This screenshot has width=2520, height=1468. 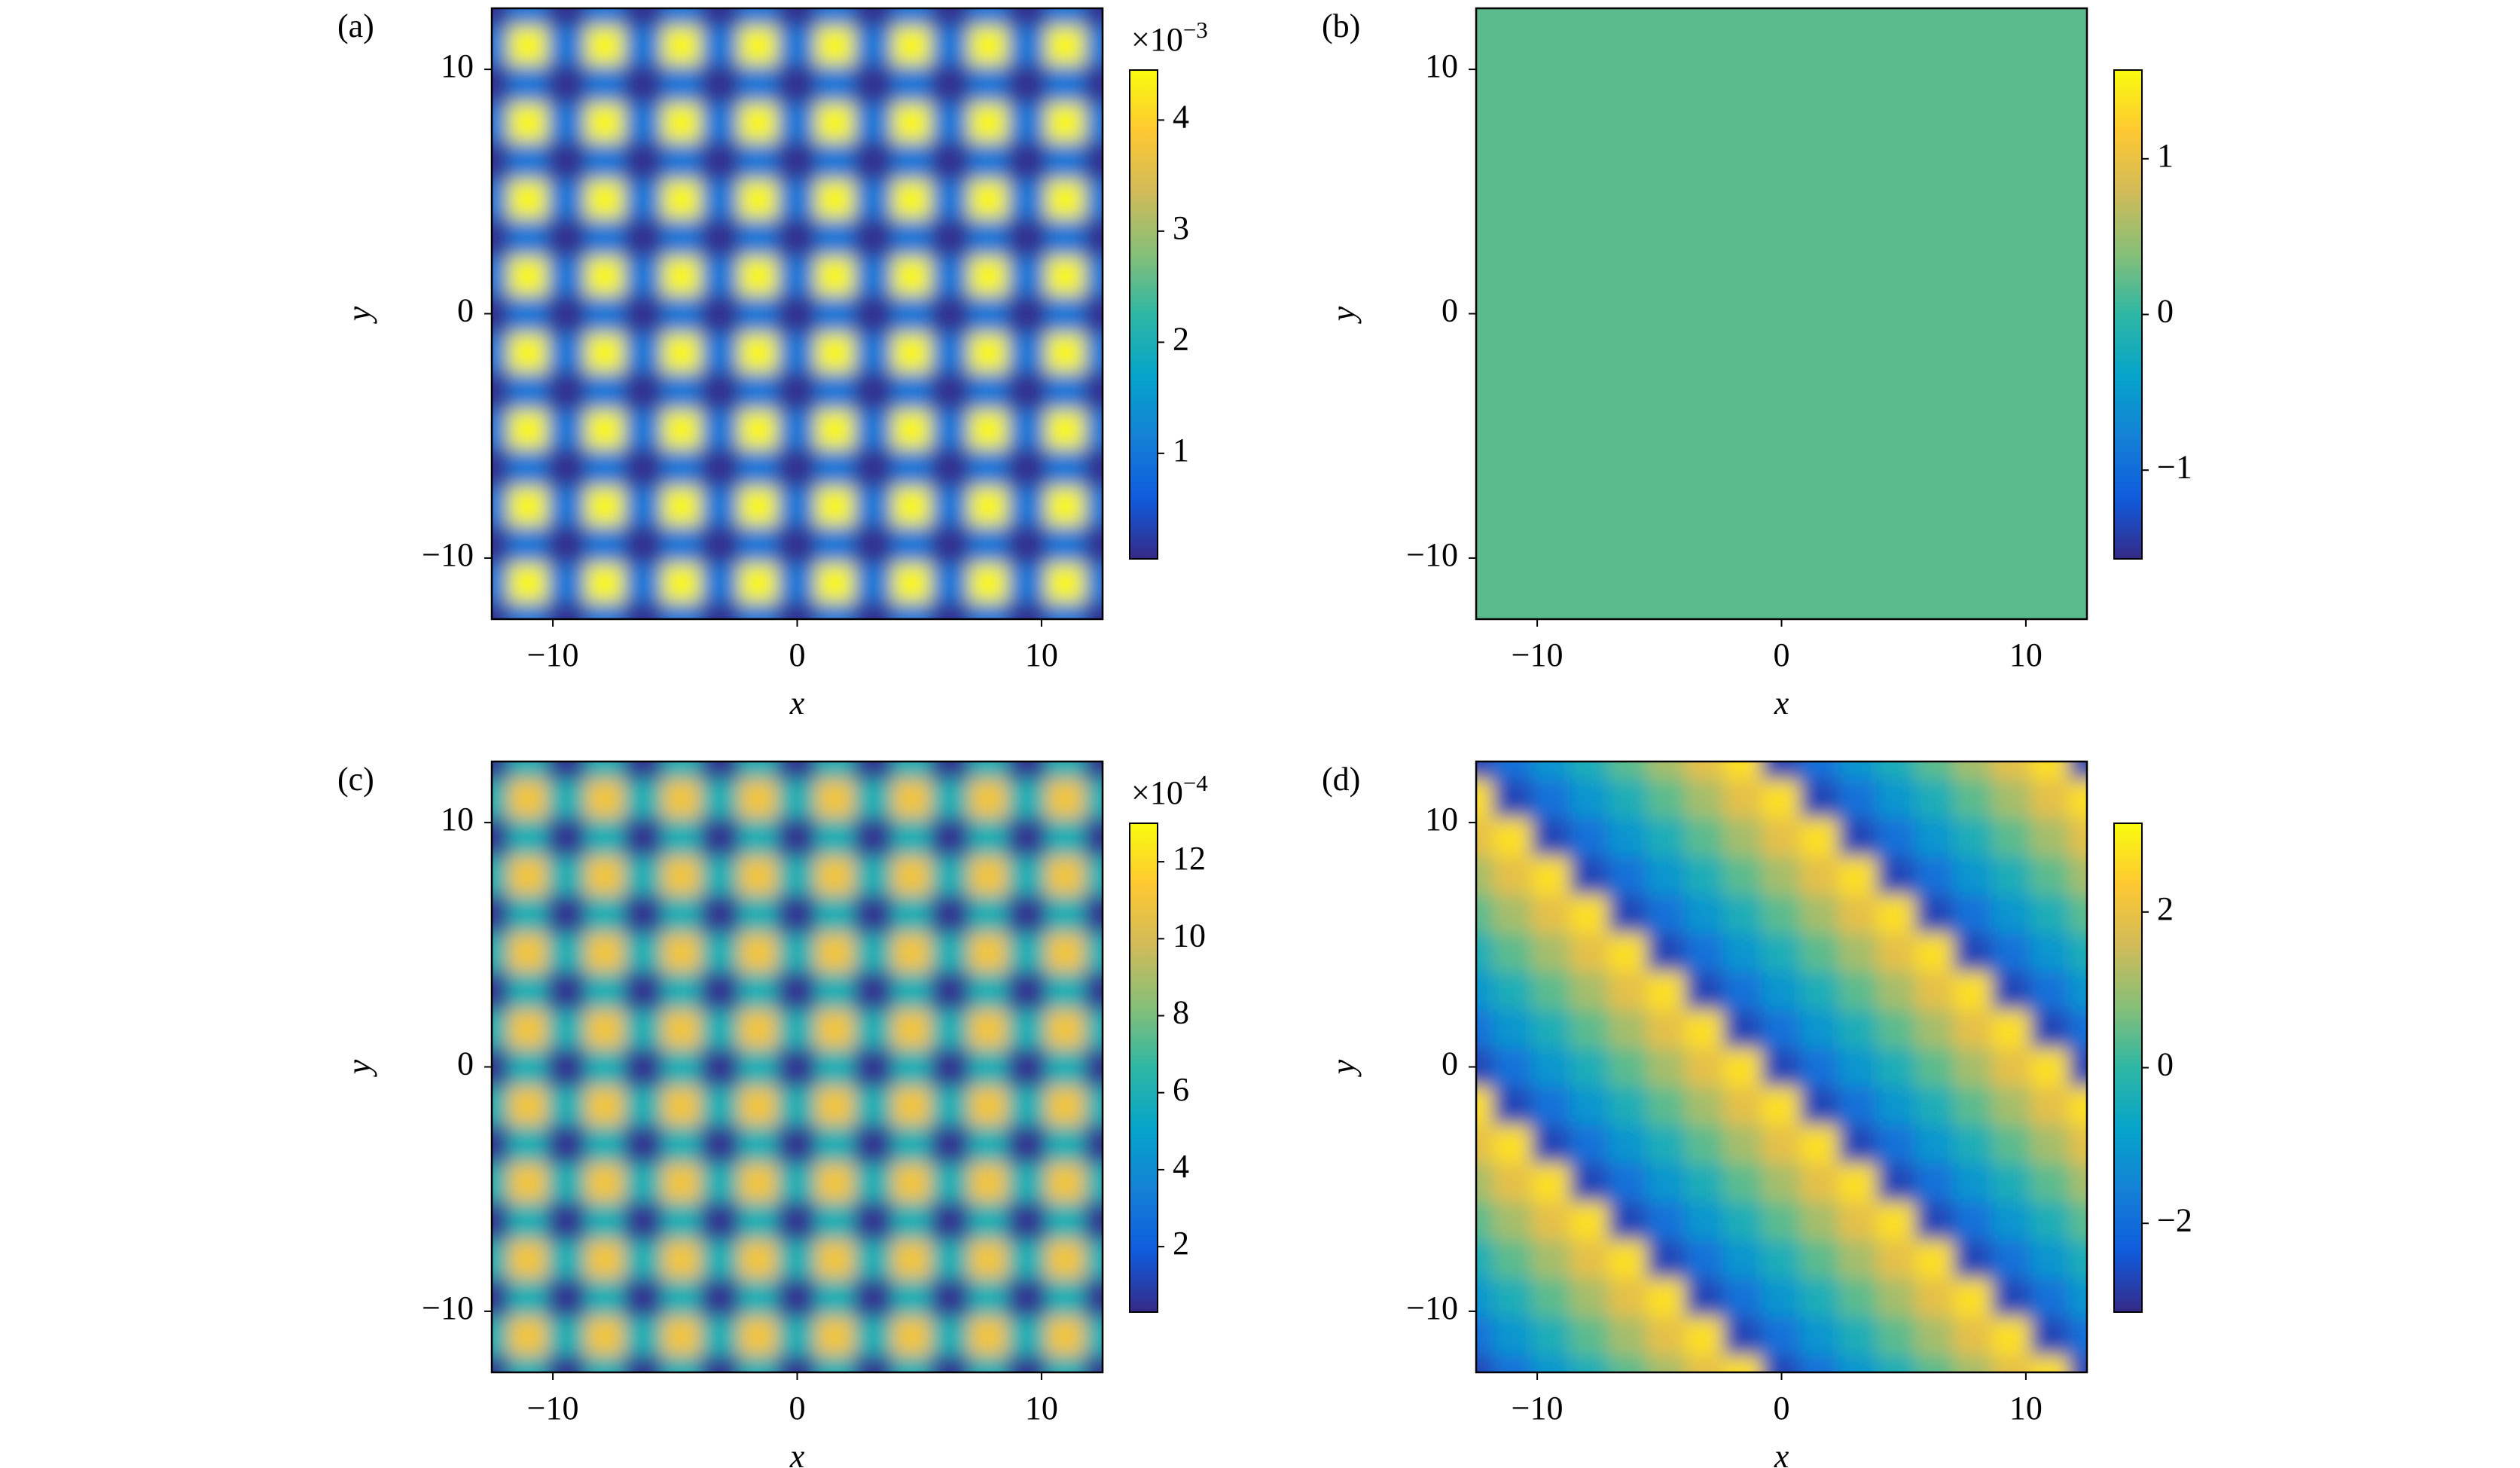 What do you see at coordinates (1181, 1243) in the screenshot?
I see `colorbar-tick-label: 2` at bounding box center [1181, 1243].